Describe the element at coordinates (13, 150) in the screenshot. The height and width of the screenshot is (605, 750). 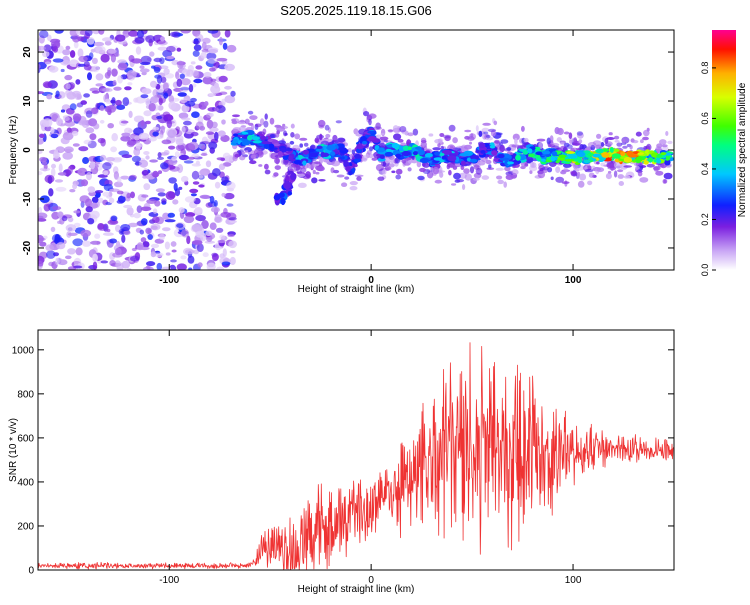
I see `spectrogram-ylabel: Frequency (Hz)` at that location.